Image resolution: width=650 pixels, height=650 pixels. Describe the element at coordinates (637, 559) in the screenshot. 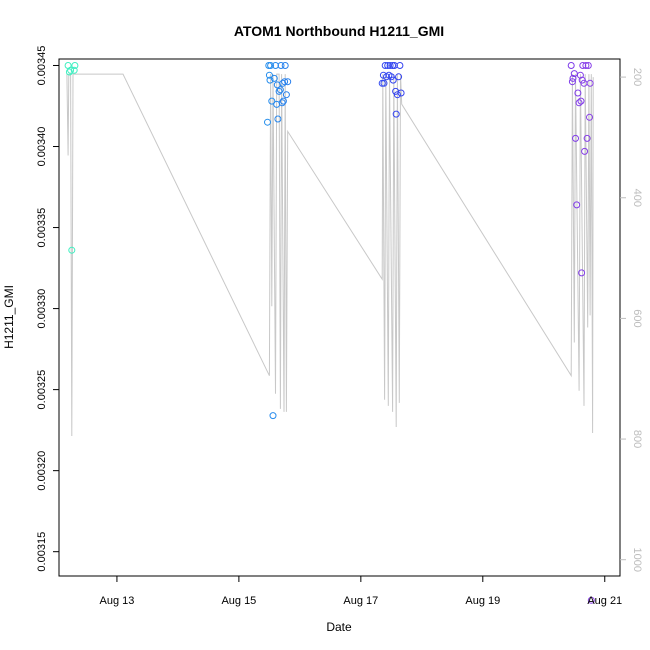

I see `y2-tick-label: 1000` at that location.